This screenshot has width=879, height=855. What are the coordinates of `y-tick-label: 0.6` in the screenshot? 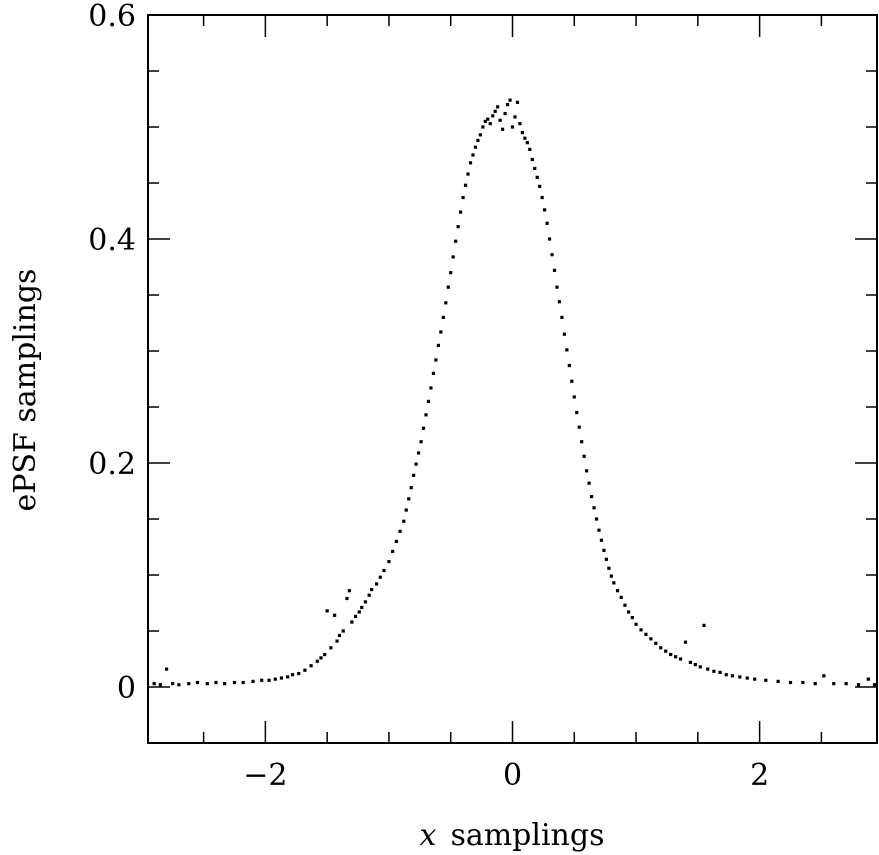 It's located at (112, 17).